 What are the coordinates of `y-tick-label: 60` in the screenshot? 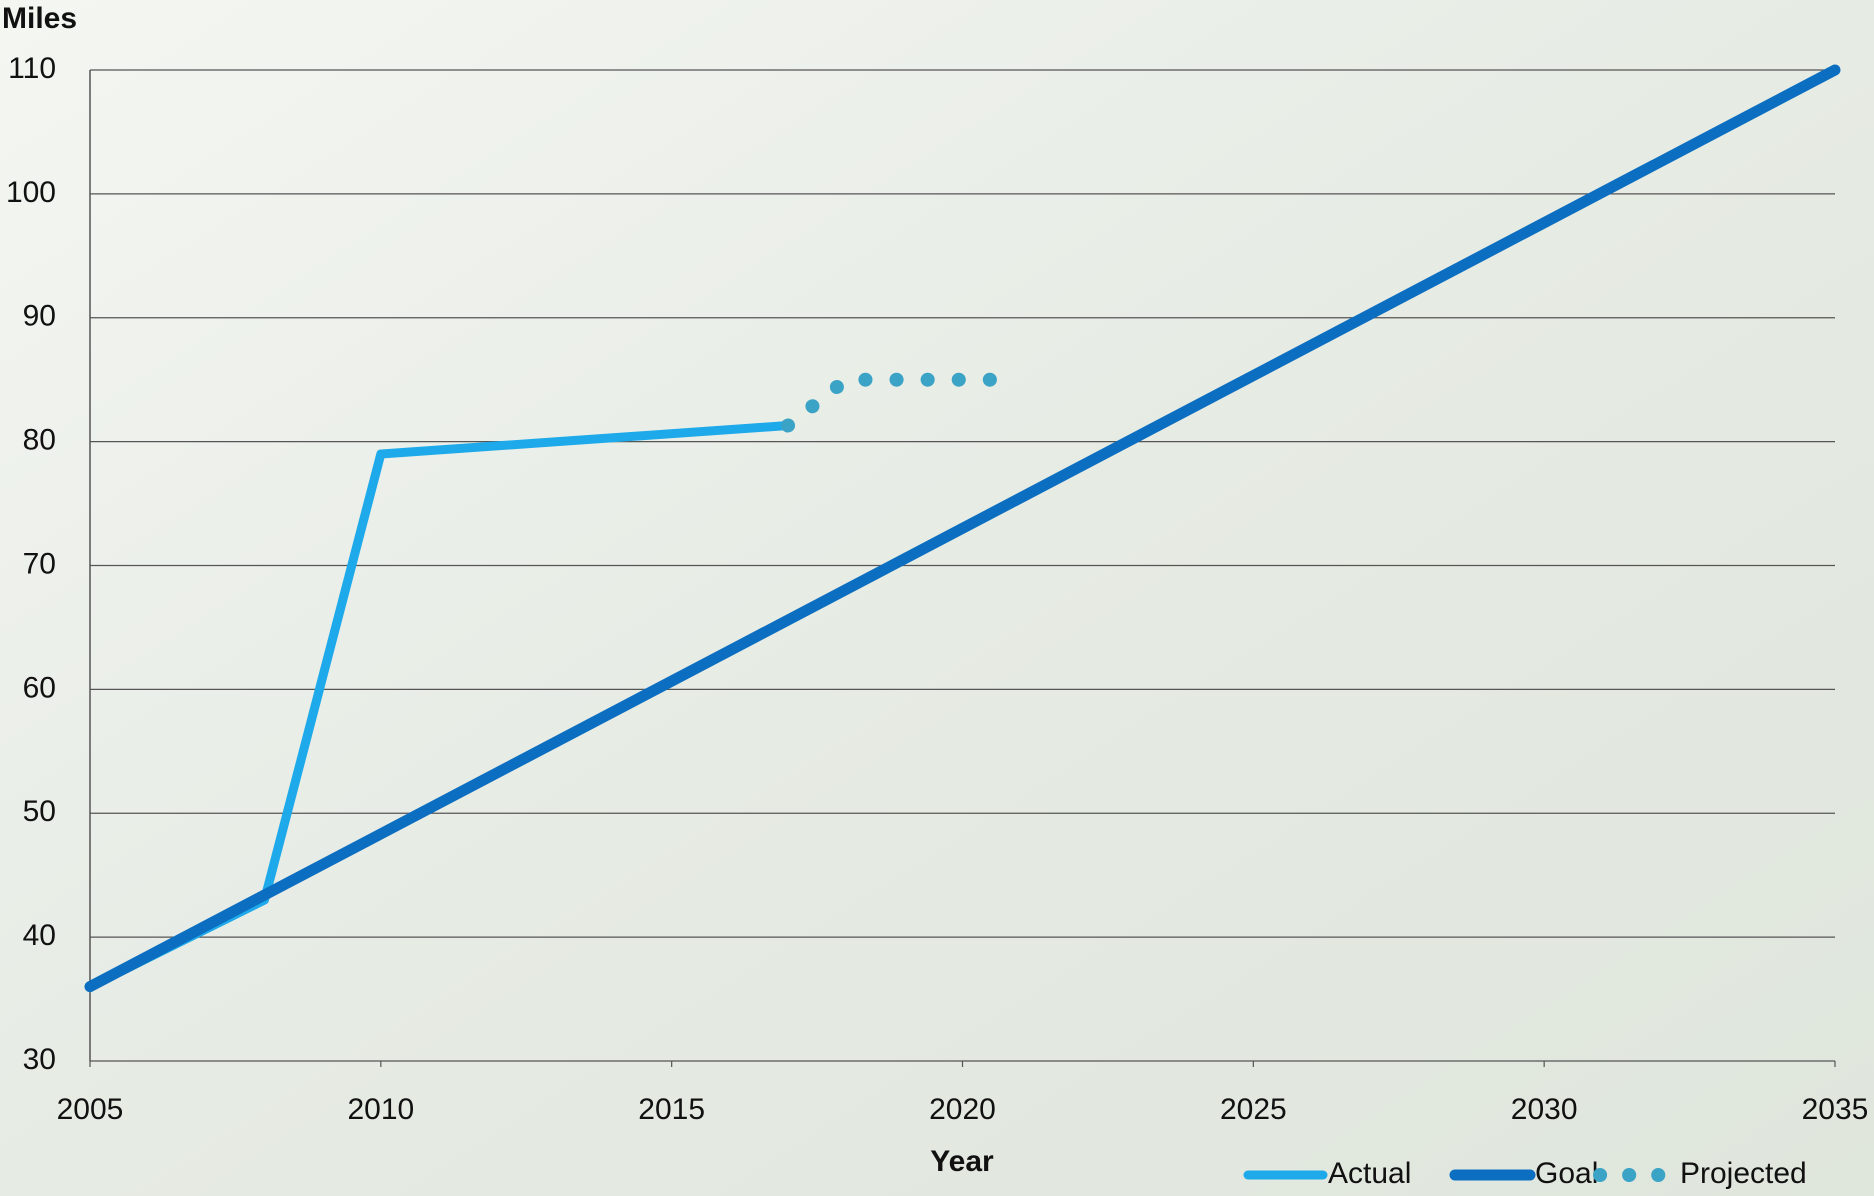 It's located at (39, 687).